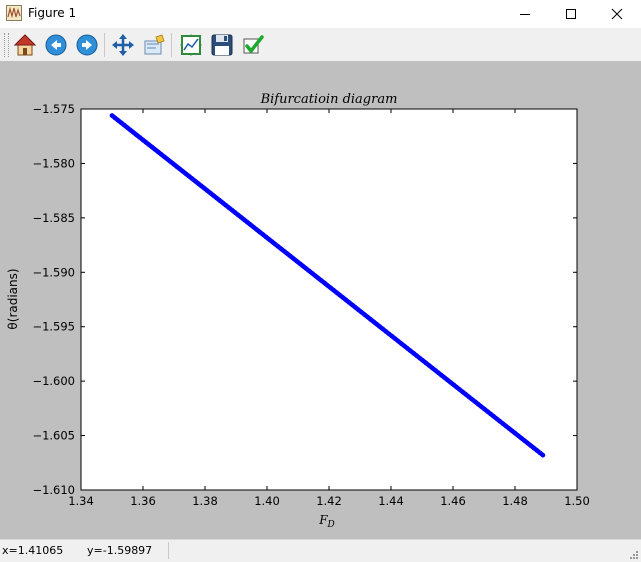 The height and width of the screenshot is (562, 641). I want to click on y-tick-label: −1.595, so click(53, 327).